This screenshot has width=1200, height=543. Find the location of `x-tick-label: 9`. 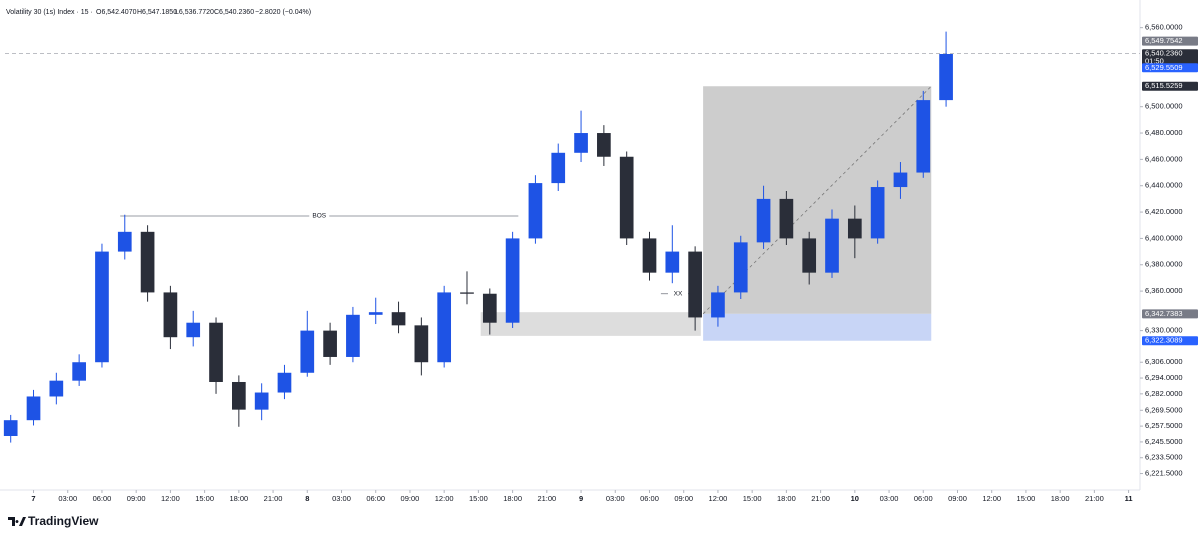

x-tick-label: 9 is located at coordinates (581, 498).